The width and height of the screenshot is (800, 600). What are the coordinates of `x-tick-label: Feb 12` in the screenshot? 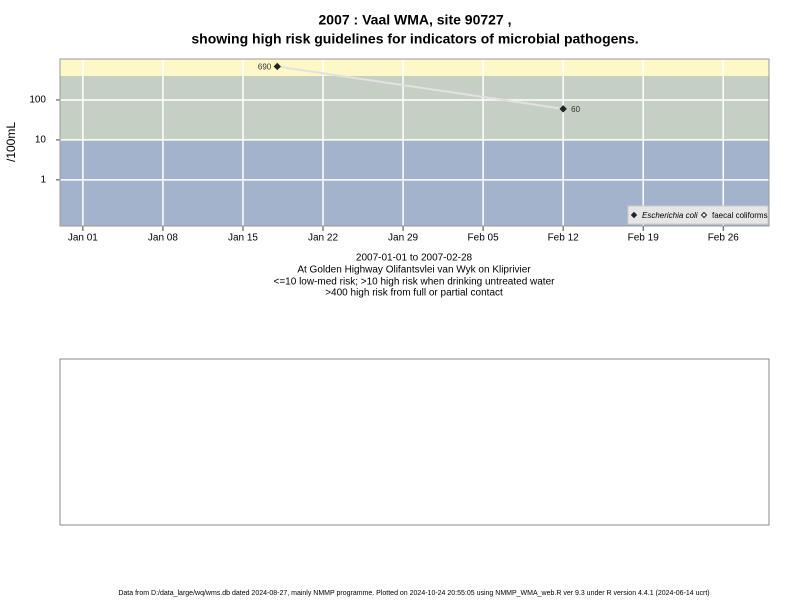 It's located at (564, 238).